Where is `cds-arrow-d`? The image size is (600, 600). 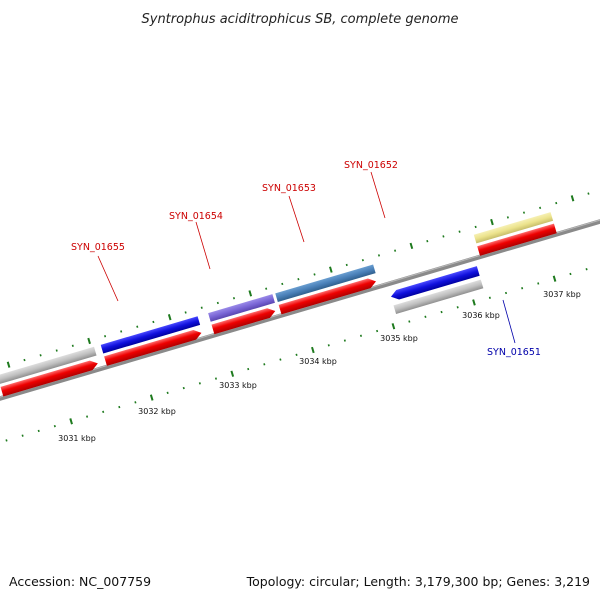 cds-arrow-d is located at coordinates (327, 296).